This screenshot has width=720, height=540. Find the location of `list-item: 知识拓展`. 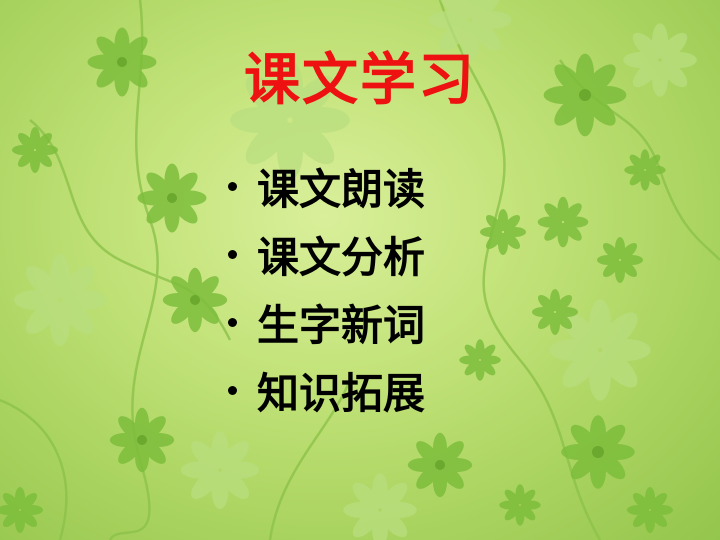

list-item: 知识拓展 is located at coordinates (326, 390).